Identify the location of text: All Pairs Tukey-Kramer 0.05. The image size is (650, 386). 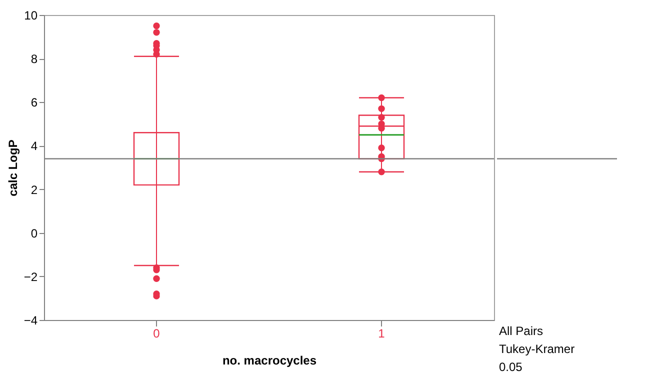
(537, 349).